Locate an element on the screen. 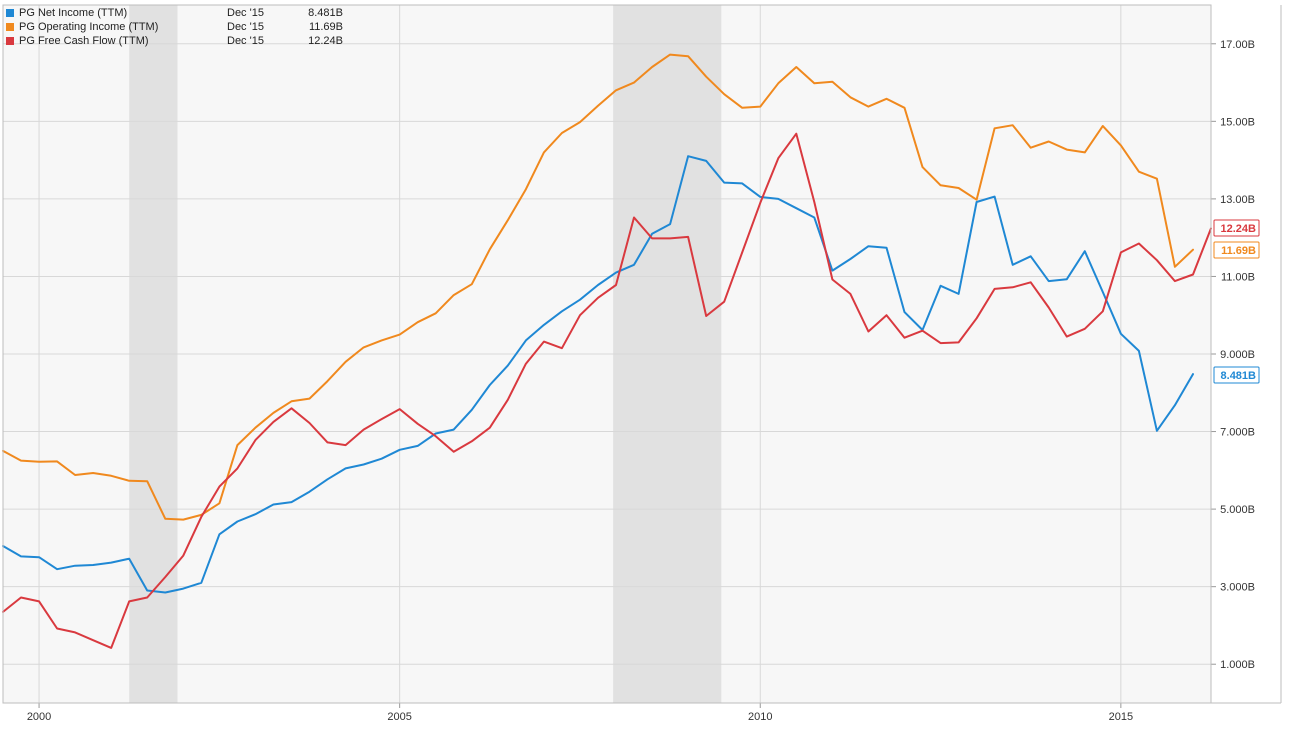 The image size is (1293, 730). y-tick-label: 1.000B is located at coordinates (1237, 665).